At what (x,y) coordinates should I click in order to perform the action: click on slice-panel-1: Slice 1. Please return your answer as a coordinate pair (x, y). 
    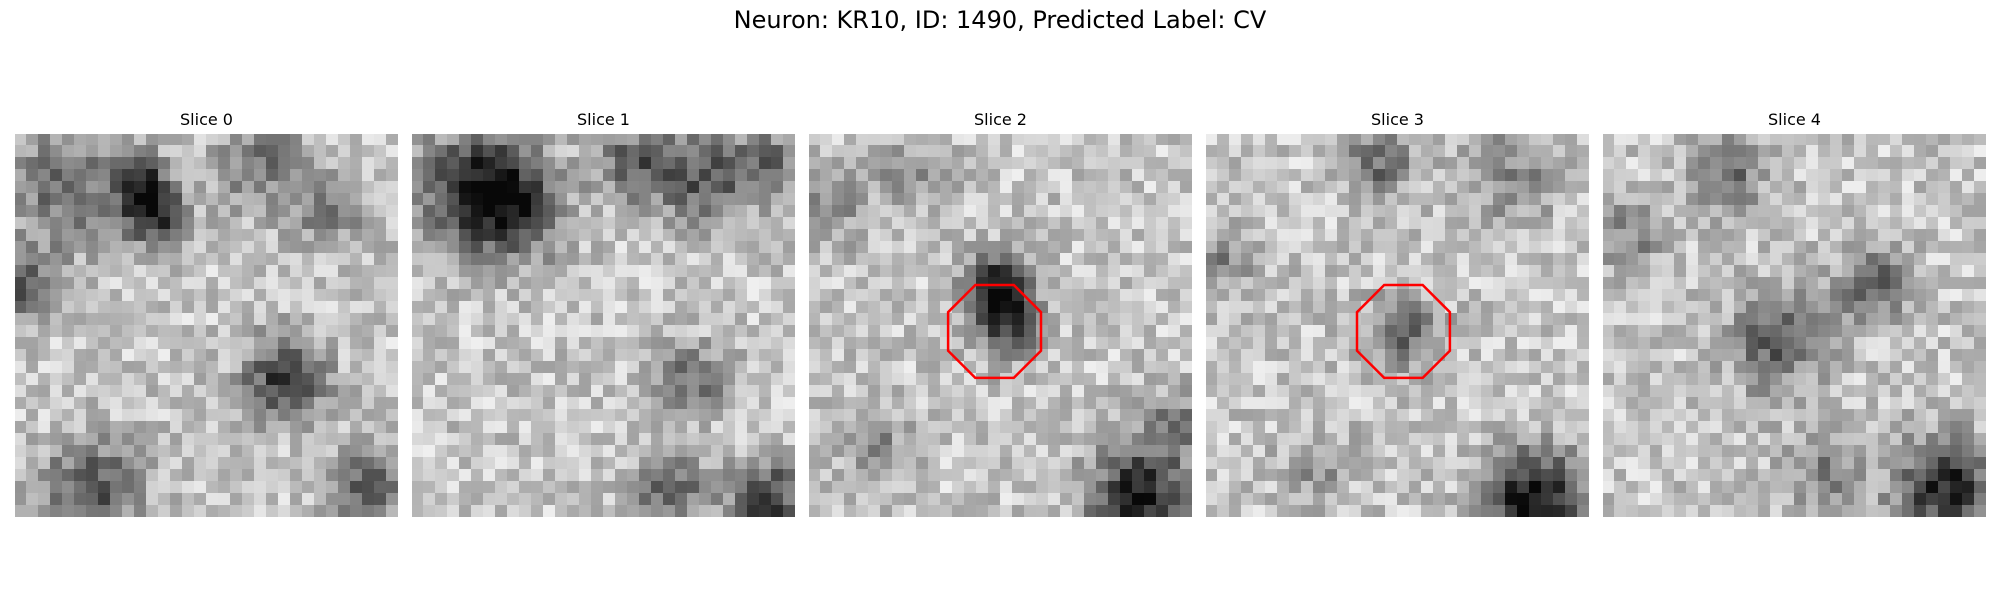
    Looking at the image, I should click on (603, 312).